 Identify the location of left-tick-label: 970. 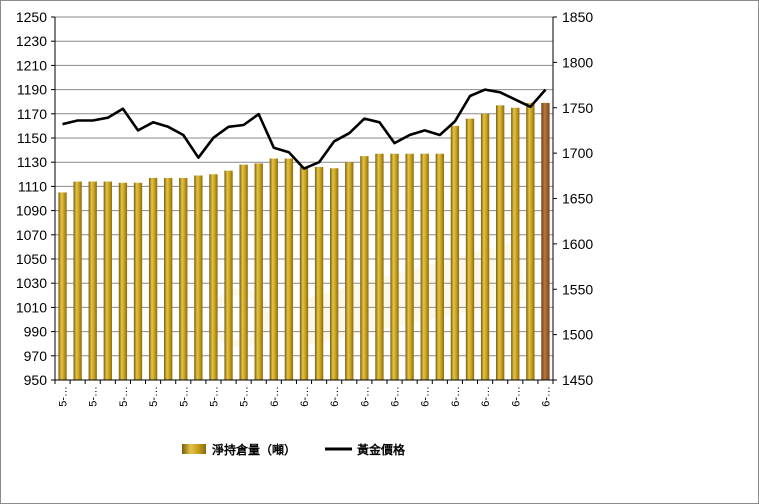
(36, 356).